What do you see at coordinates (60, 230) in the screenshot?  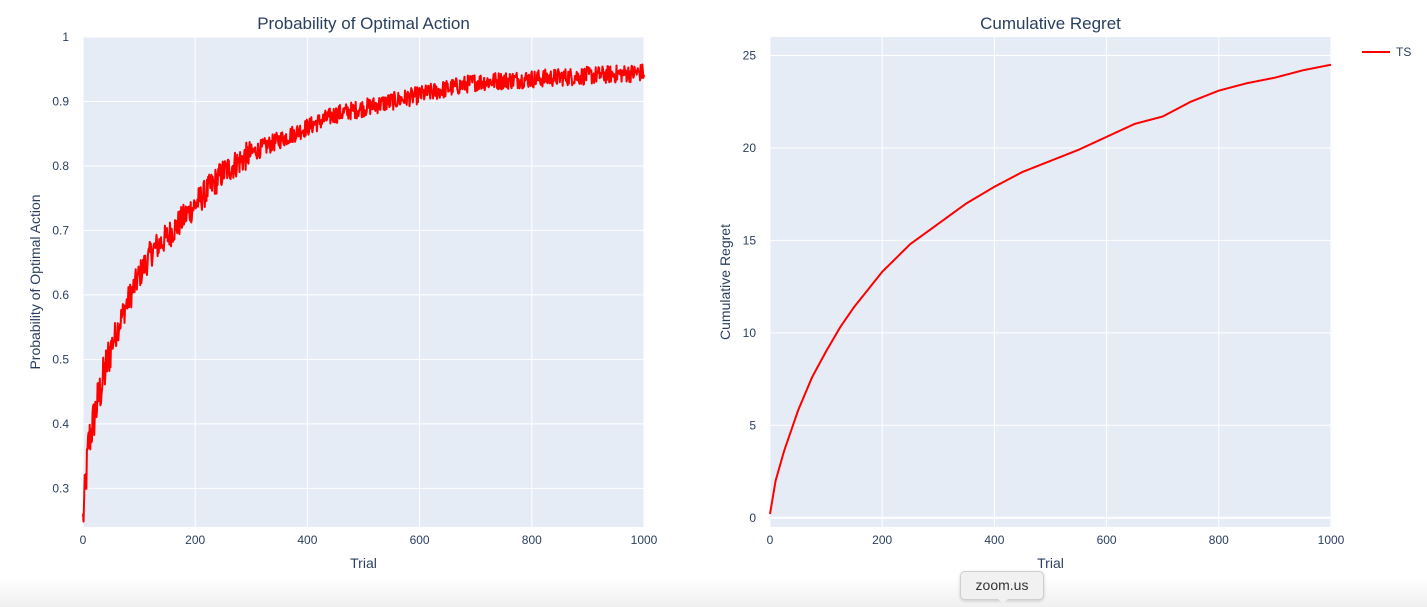 I see `y-tick-label: 0.7` at bounding box center [60, 230].